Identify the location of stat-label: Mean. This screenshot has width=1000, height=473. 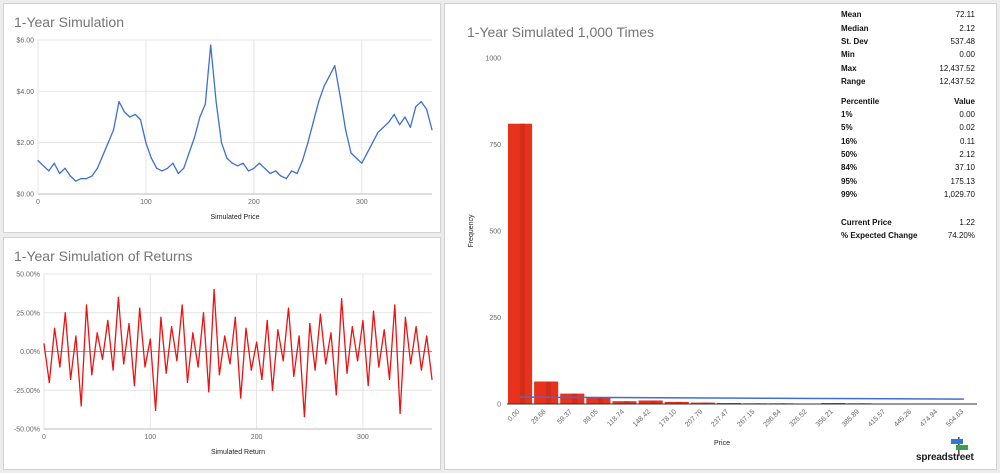
(851, 15).